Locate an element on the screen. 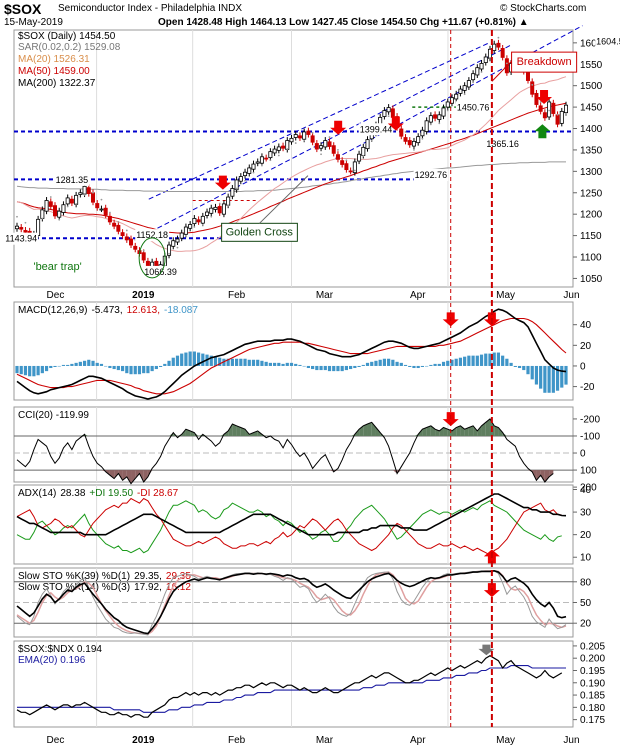 The image size is (620, 750). price-axis-label: 1550 is located at coordinates (591, 65).